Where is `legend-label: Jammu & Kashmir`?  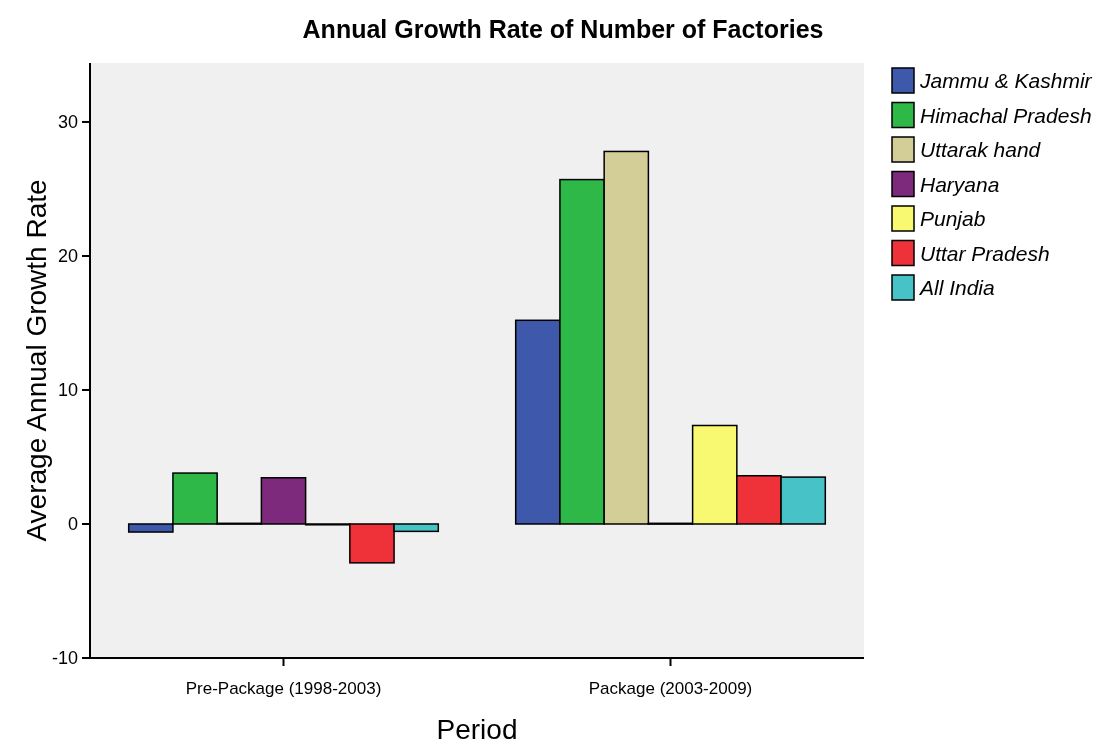
legend-label: Jammu & Kashmir is located at coordinates (1006, 80).